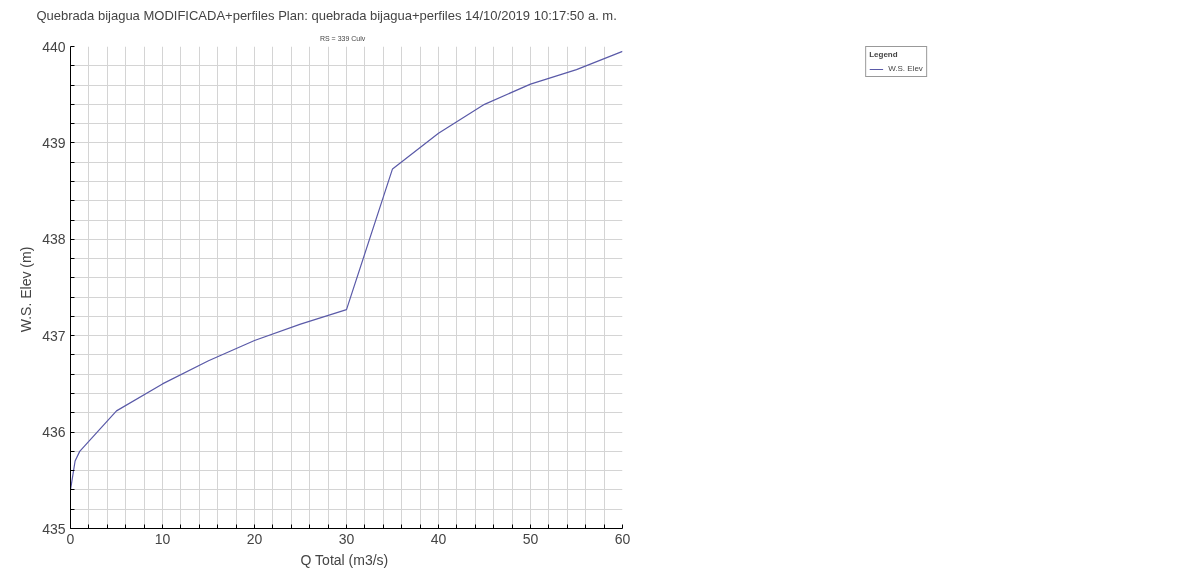 The height and width of the screenshot is (578, 1177). Describe the element at coordinates (326, 15) in the screenshot. I see `chart-title: Quebrada bijagua MODIFICADA+perfiles Plan: quebrada bijagua+perfiles 14/10/2019 10:17:50 a. m.` at that location.